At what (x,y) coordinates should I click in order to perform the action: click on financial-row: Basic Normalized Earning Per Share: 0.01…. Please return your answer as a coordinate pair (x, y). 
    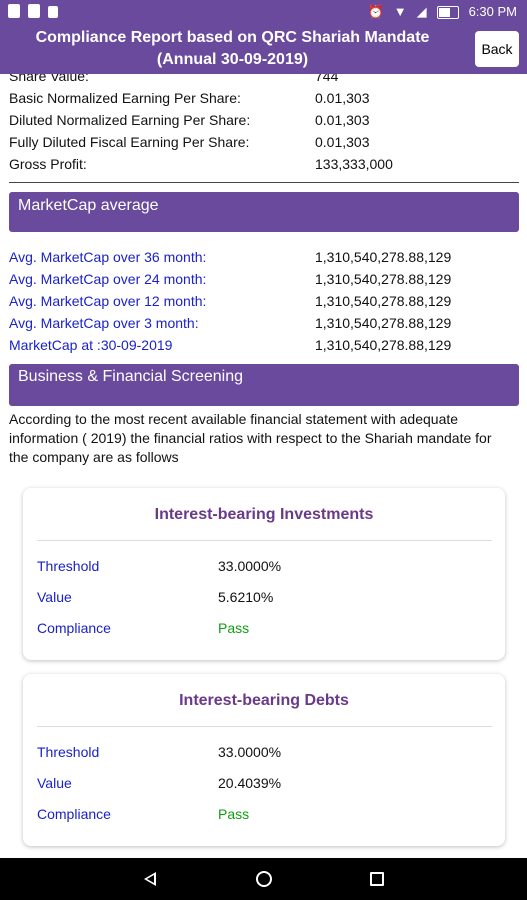
    Looking at the image, I should click on (189, 98).